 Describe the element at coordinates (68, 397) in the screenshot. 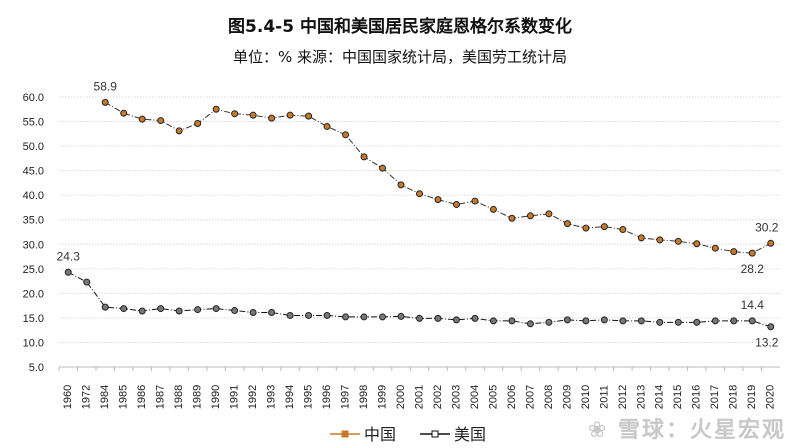

I see `x-tick-label: 1960` at that location.